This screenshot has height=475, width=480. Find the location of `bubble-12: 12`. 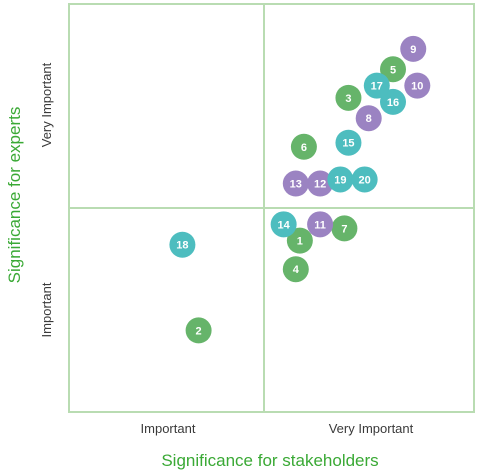

bubble-12: 12 is located at coordinates (320, 183).